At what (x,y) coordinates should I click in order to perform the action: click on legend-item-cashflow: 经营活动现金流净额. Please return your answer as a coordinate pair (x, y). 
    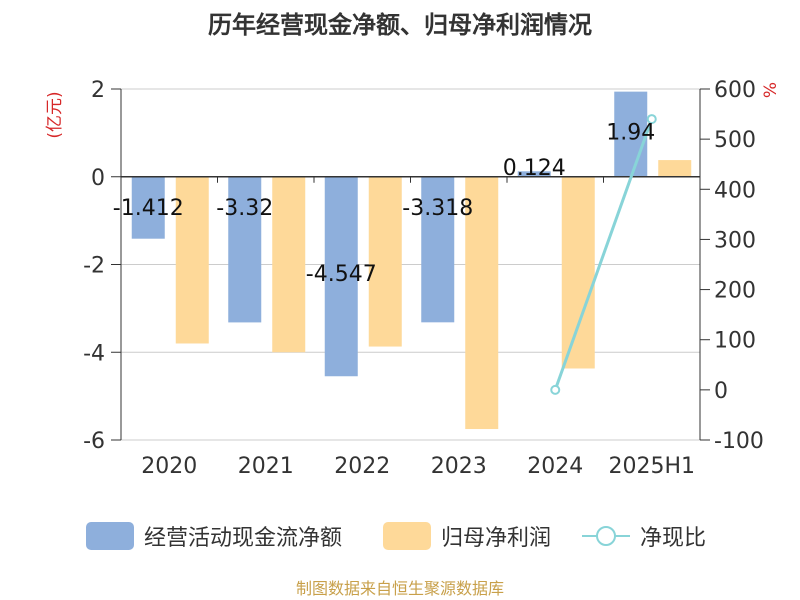
    Looking at the image, I should click on (214, 536).